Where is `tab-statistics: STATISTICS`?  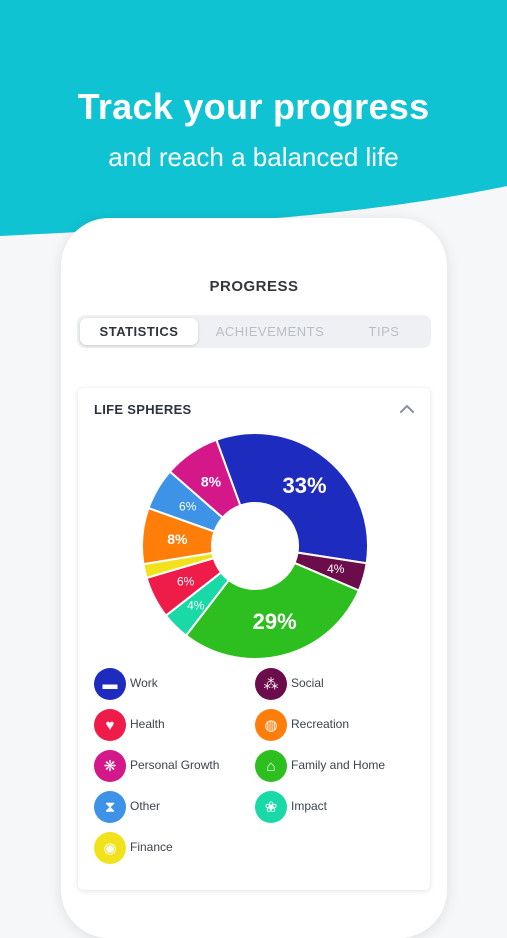
tab-statistics: STATISTICS is located at coordinates (139, 331).